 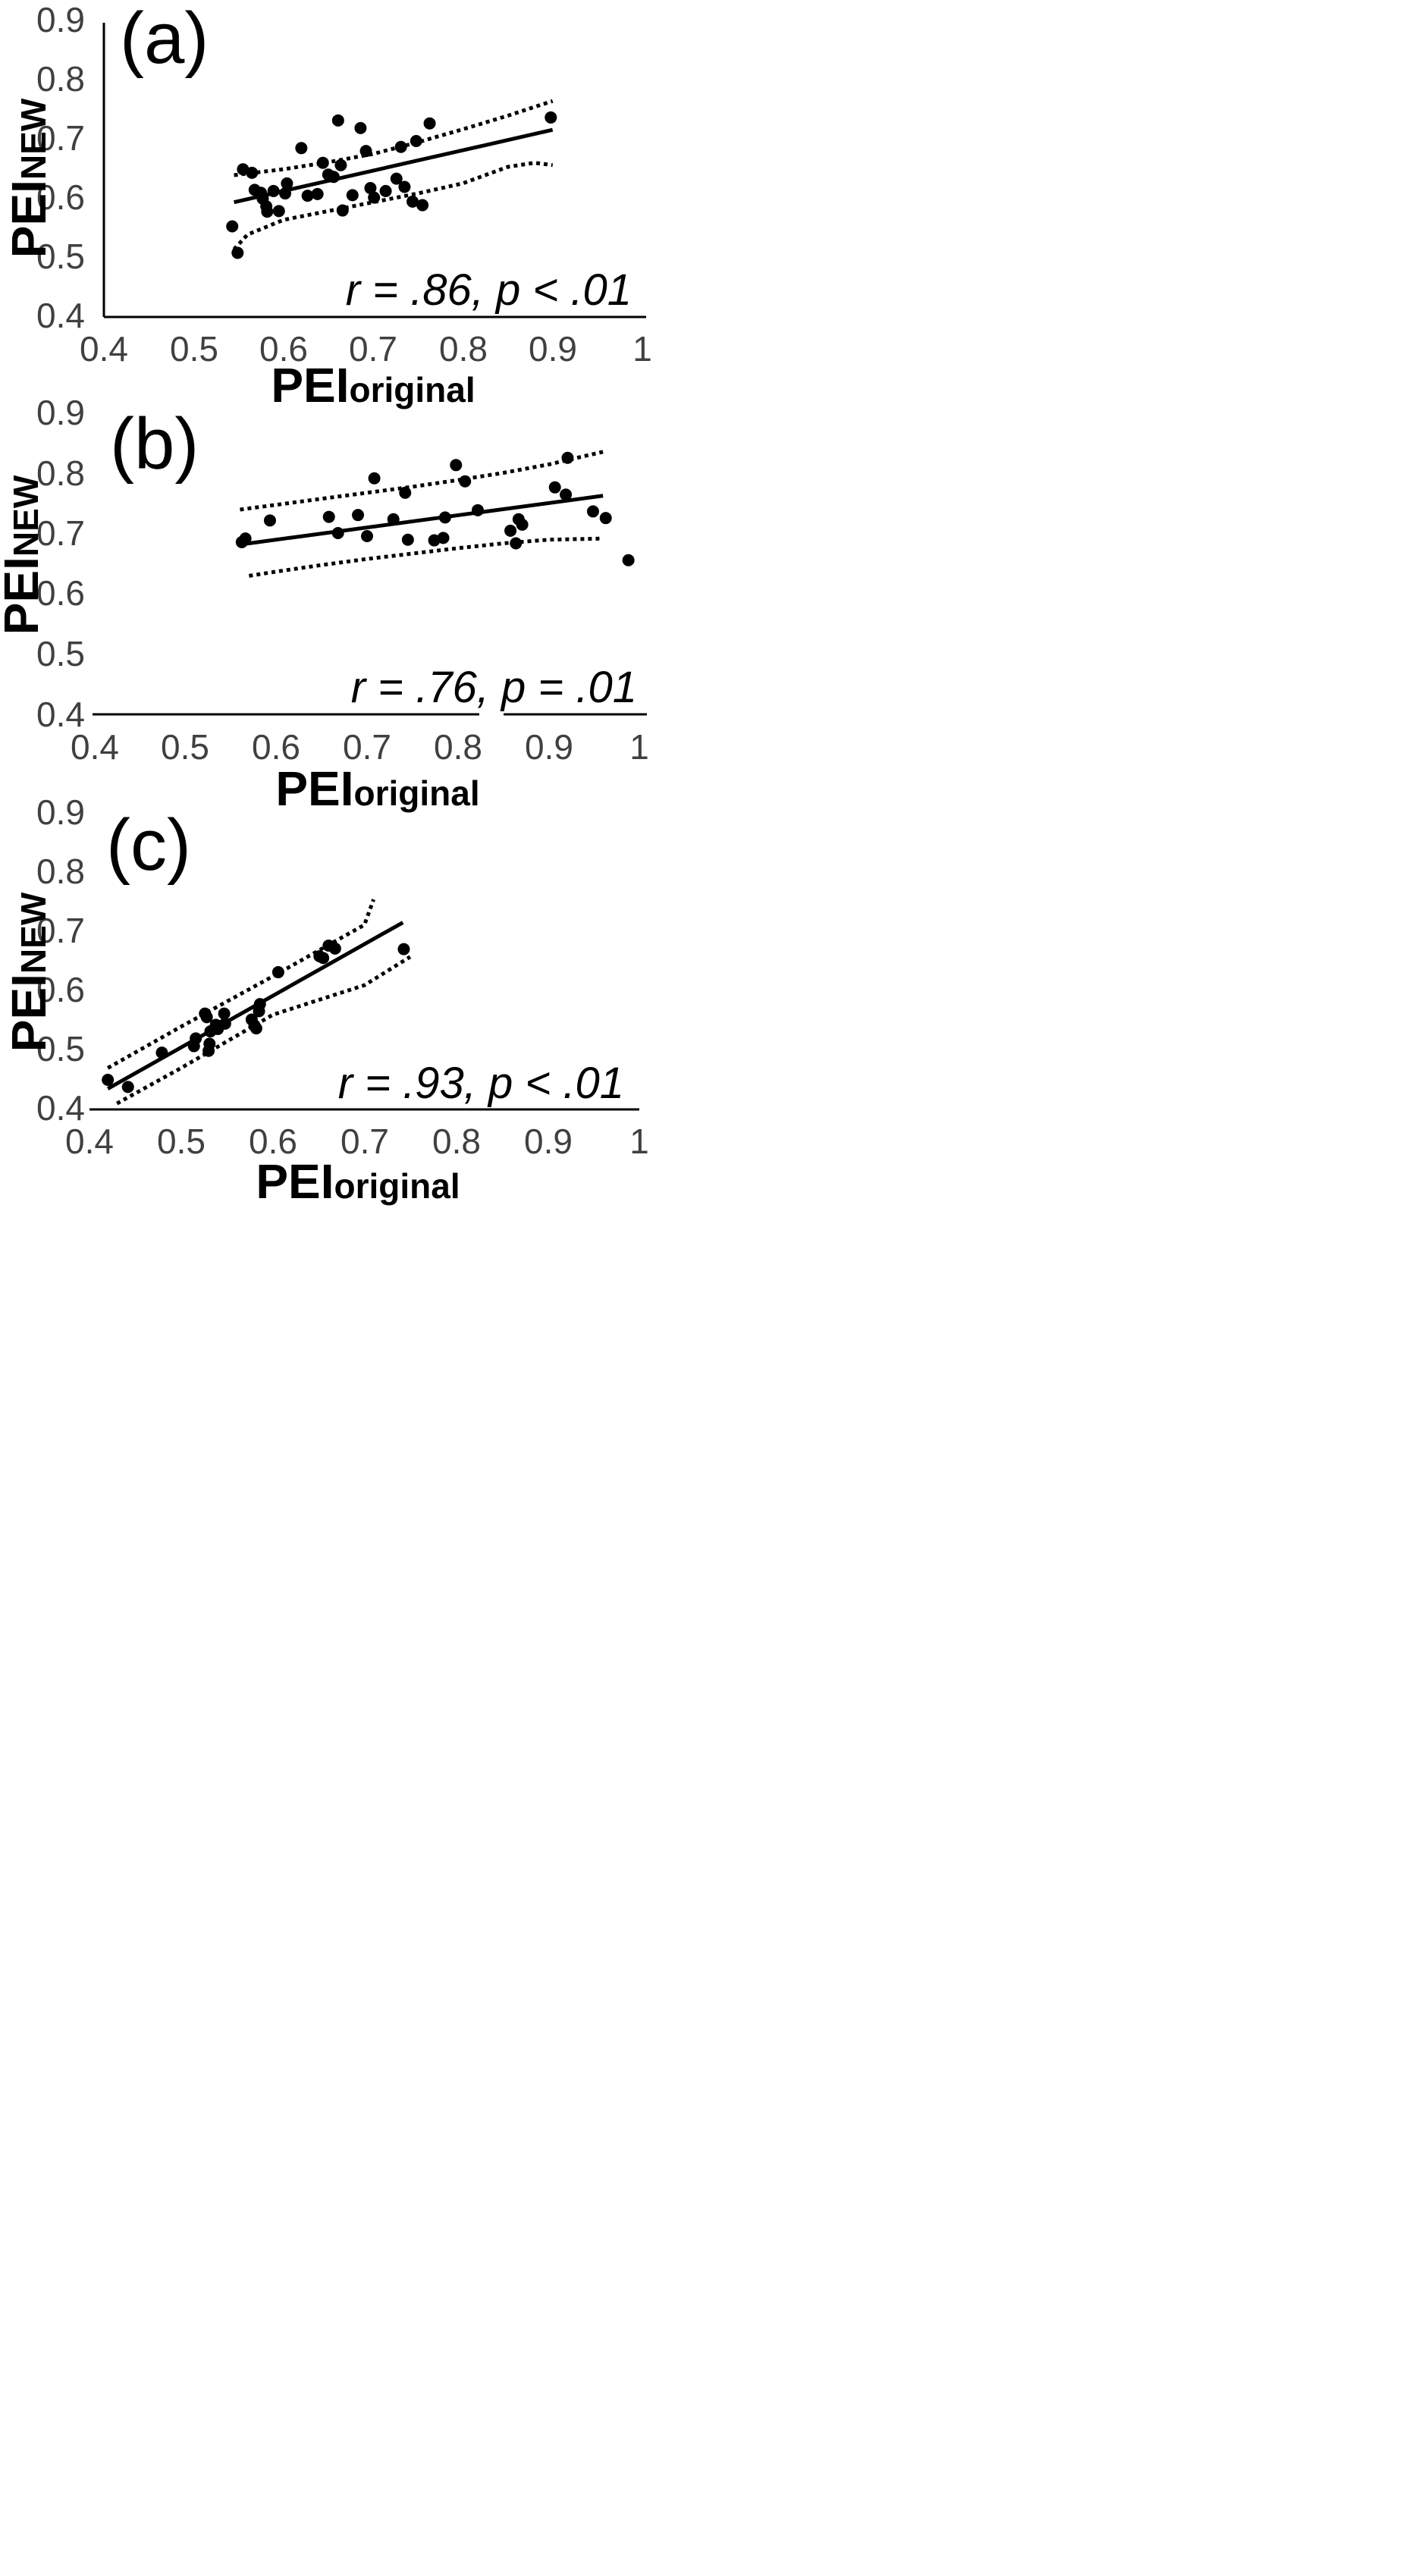 What do you see at coordinates (60, 989) in the screenshot?
I see `y-tick-label: 0.6` at bounding box center [60, 989].